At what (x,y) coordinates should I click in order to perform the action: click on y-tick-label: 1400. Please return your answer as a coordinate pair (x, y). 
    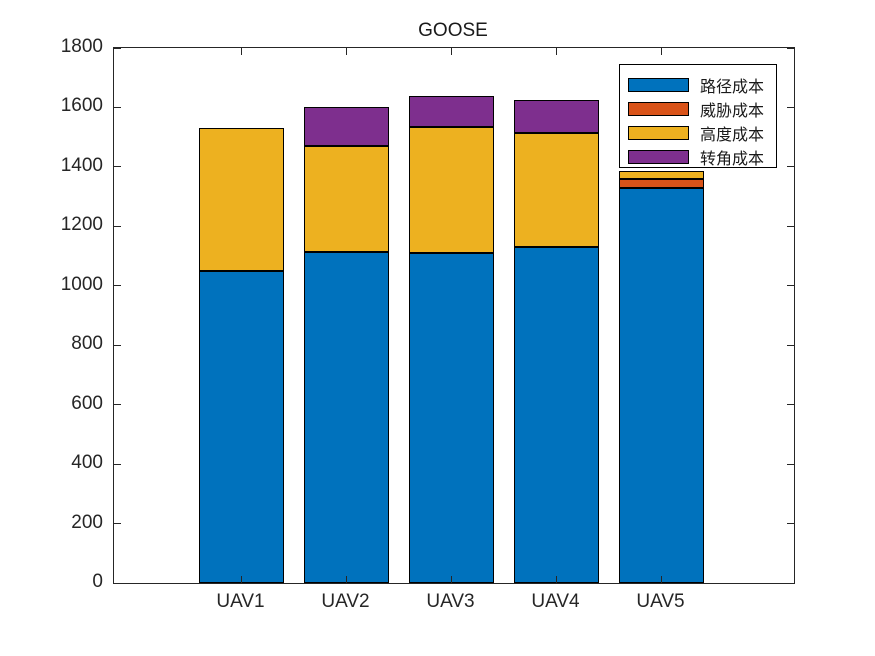
    Looking at the image, I should click on (81, 165).